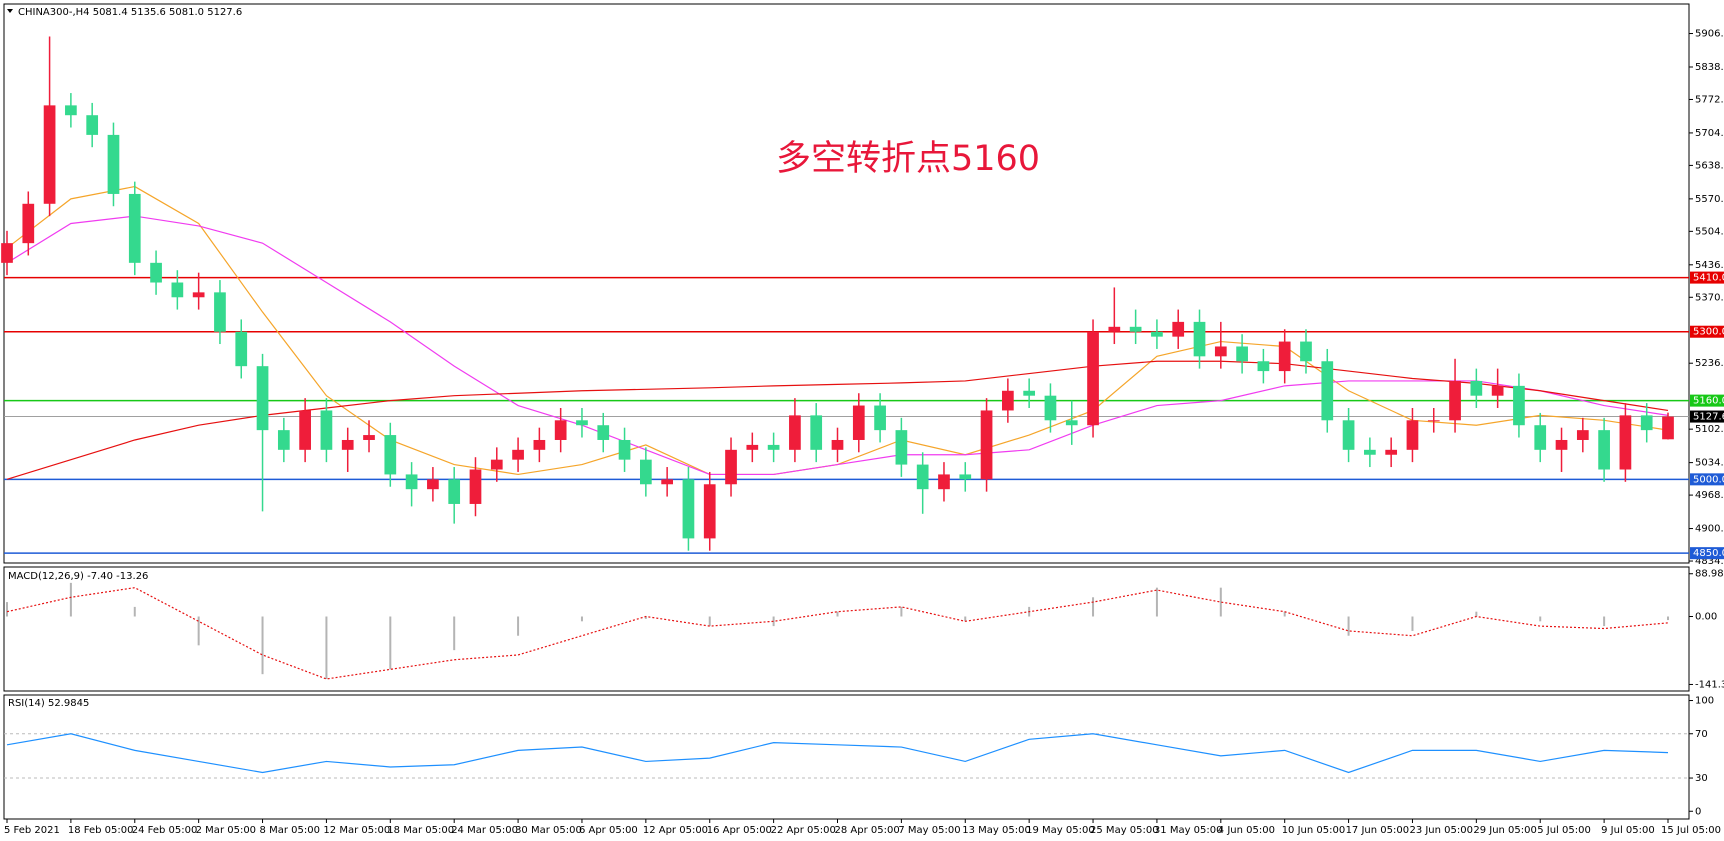 The image size is (1724, 841). What do you see at coordinates (130, 12) in the screenshot?
I see `chart-header: CHINA300-,H4 5081.4 5135.6 5081.0 5127.6` at bounding box center [130, 12].